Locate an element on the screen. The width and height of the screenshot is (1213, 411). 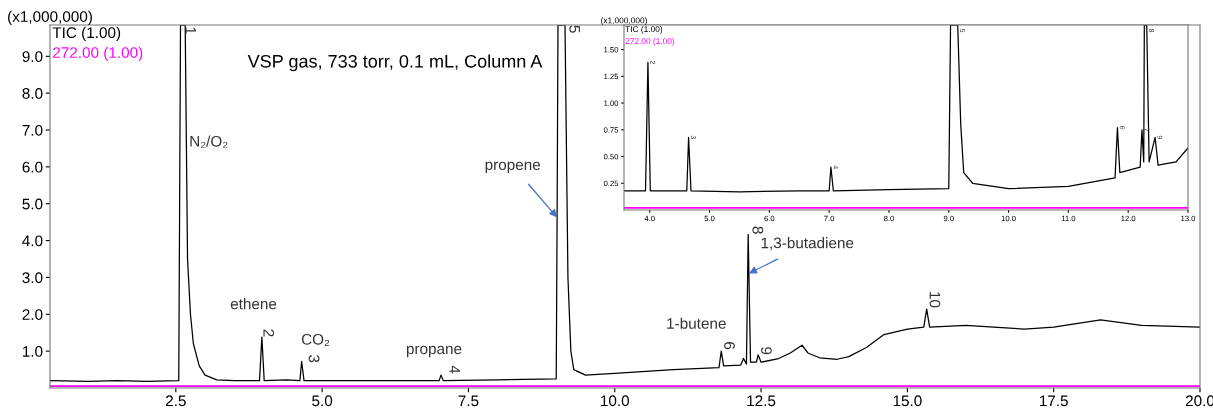
x-tick-label: 5.0 is located at coordinates (322, 401).